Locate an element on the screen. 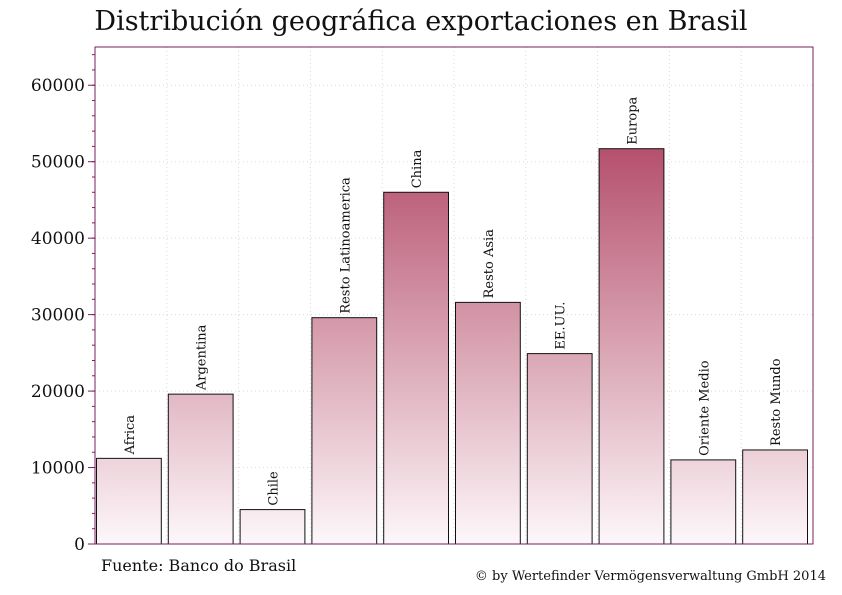 Image resolution: width=842 pixels, height=595 pixels. y-axis: 0 10000 20000 30000 40000 50000 60000 is located at coordinates (63, 304).